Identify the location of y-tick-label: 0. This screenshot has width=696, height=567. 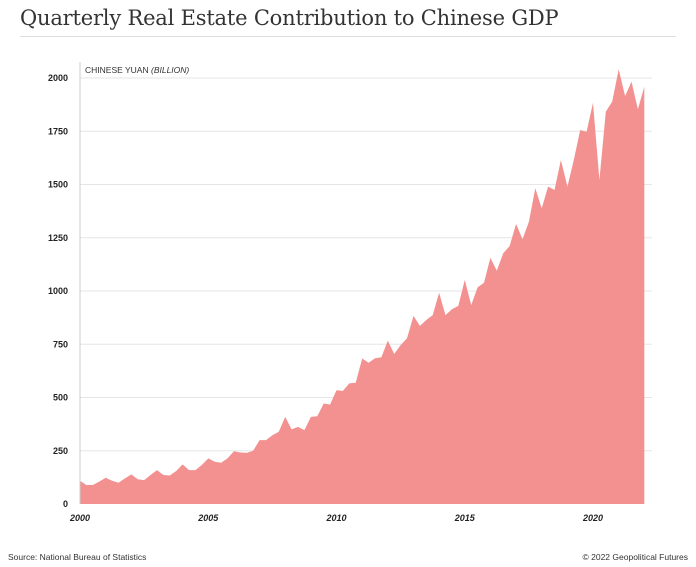
(65, 504).